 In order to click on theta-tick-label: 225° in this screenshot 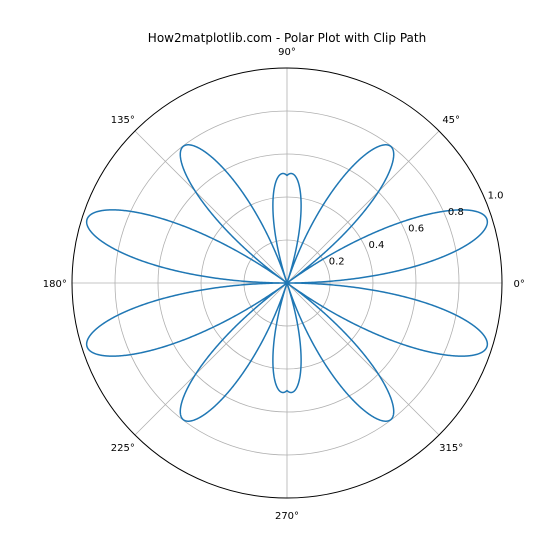, I will do `click(123, 448)`.